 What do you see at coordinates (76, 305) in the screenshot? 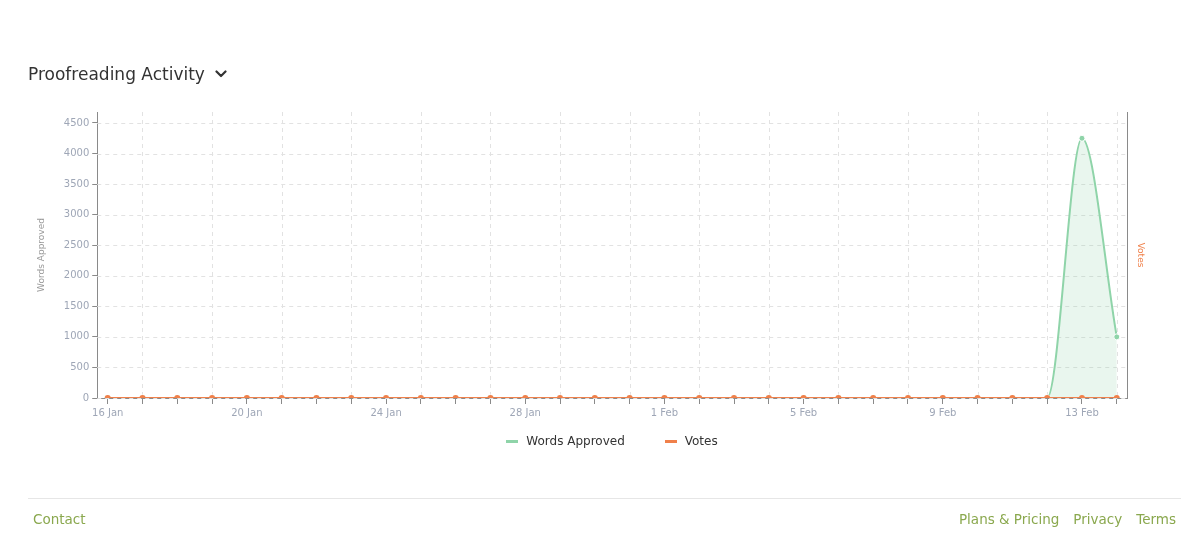
I see `y-tick-label: 1500` at bounding box center [76, 305].